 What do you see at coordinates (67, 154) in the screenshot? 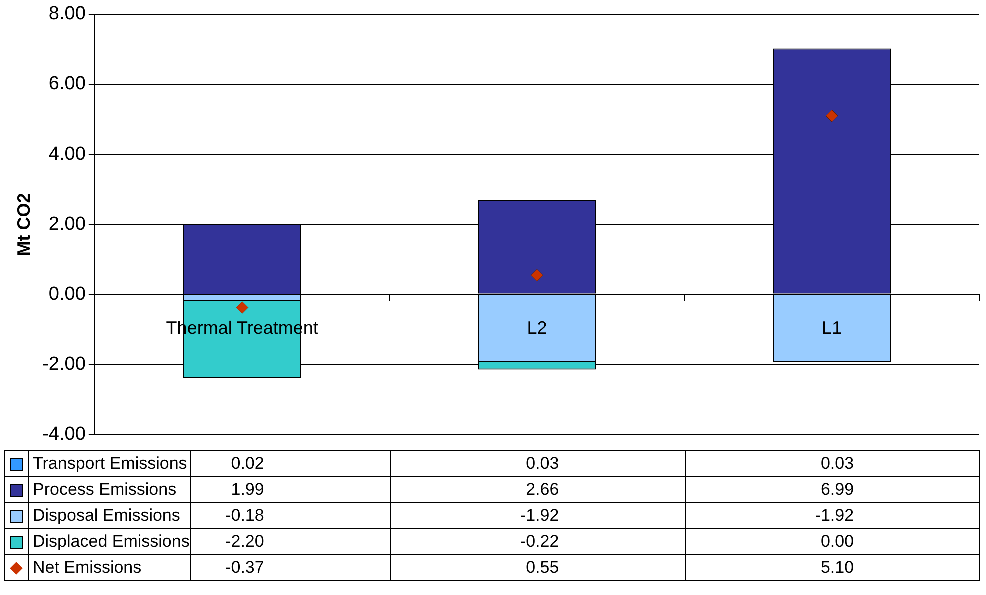
I see `y-tick-label: 4.00` at bounding box center [67, 154].